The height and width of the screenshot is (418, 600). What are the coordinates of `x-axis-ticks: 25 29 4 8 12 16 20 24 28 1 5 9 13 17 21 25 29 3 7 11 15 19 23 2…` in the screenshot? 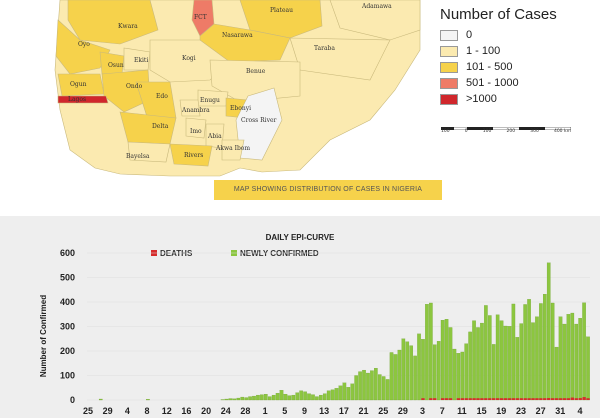 It's located at (333, 411).